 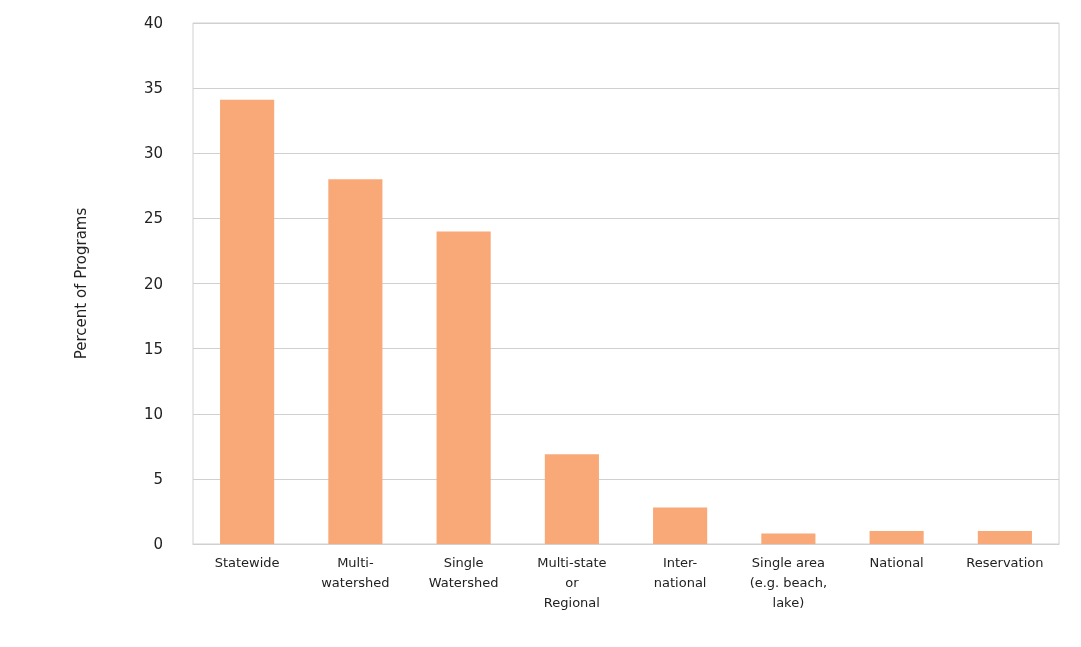 What do you see at coordinates (680, 572) in the screenshot?
I see `x-tick-label: Inter- national` at bounding box center [680, 572].